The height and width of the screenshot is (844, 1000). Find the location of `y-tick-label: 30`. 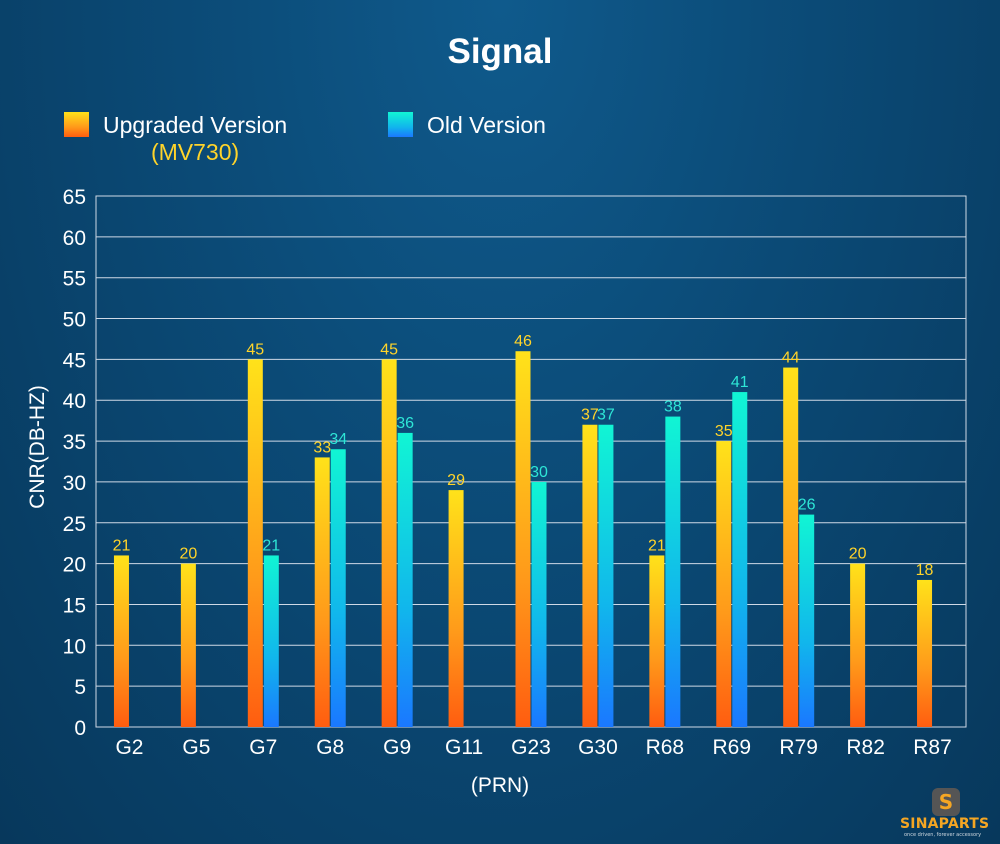

y-tick-label: 30 is located at coordinates (74, 483).